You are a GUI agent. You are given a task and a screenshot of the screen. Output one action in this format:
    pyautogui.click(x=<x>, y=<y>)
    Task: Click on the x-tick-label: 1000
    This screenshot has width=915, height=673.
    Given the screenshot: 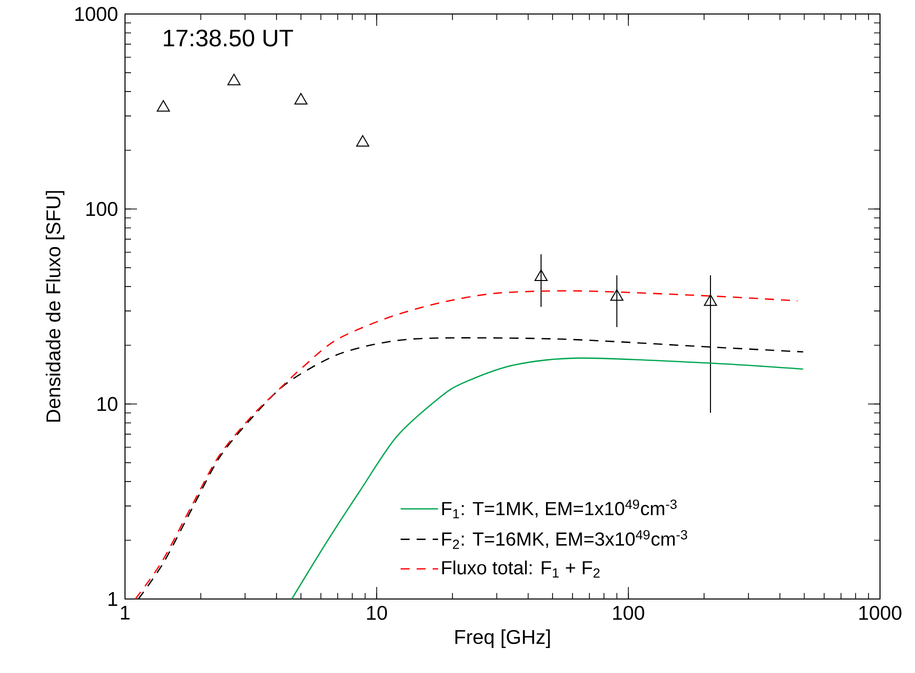 What is the action you would take?
    pyautogui.click(x=880, y=613)
    